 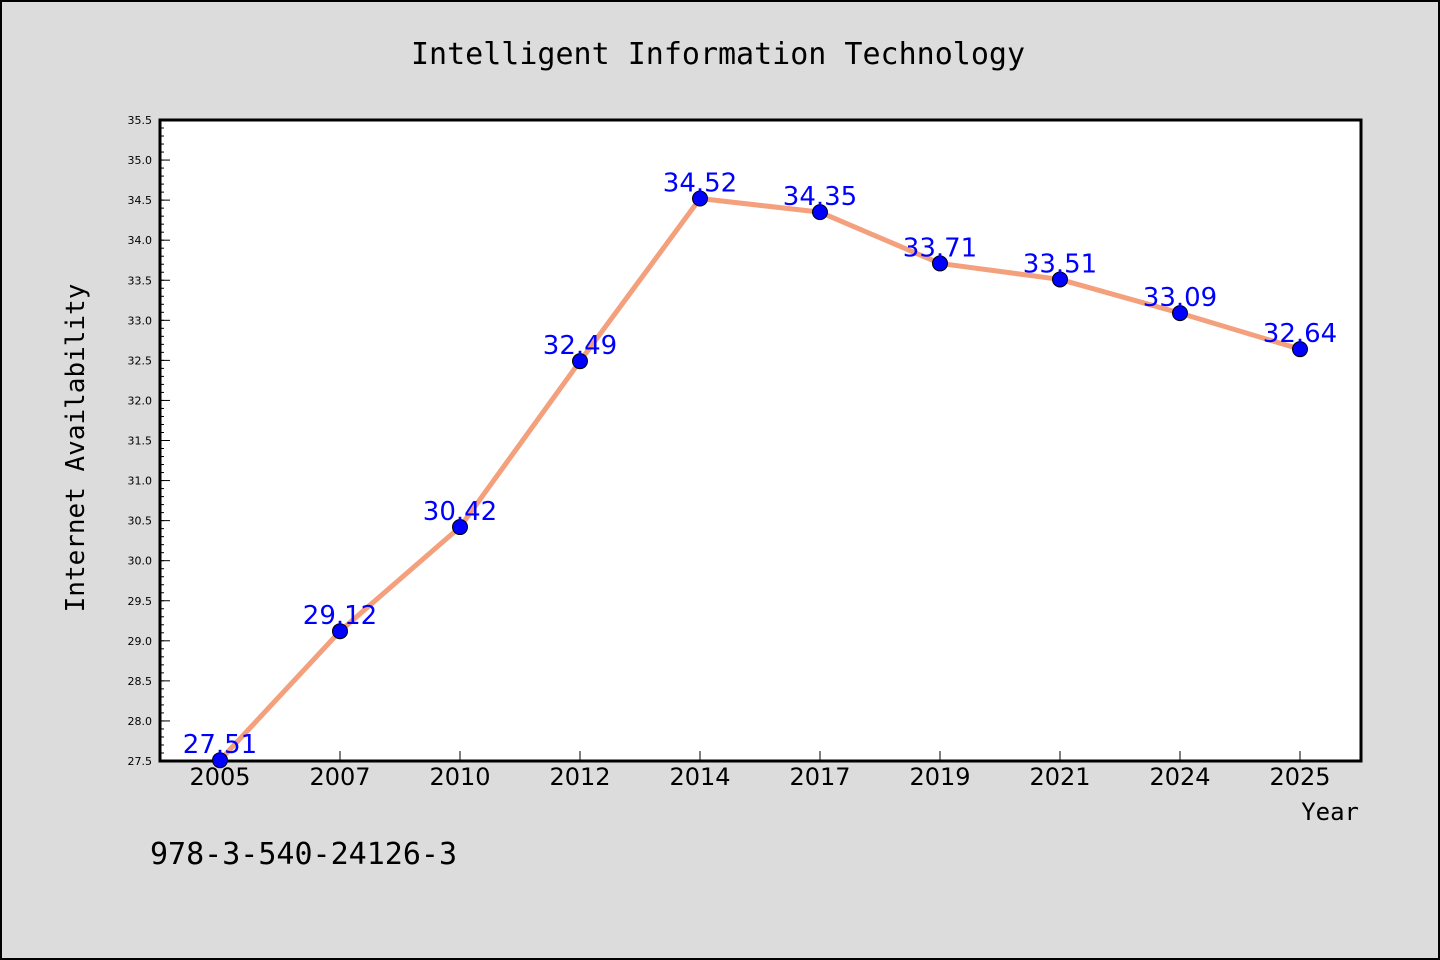 What do you see at coordinates (459, 777) in the screenshot?
I see `x-tick-label: 2010` at bounding box center [459, 777].